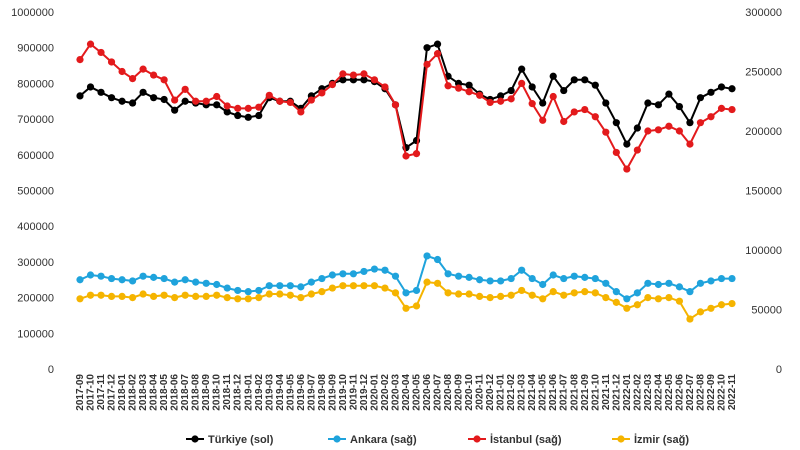  I want to click on x-tick-label: 2020-03, so click(395, 392).